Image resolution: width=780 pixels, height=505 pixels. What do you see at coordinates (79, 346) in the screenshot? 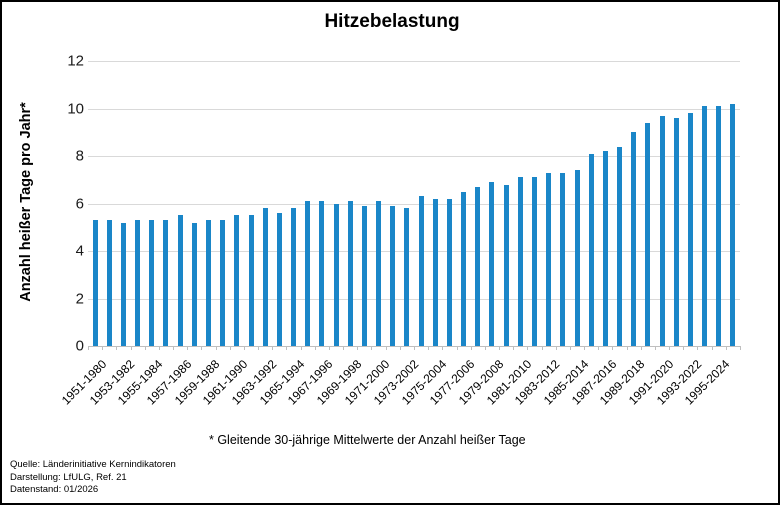
I see `y-tick-label: 0` at bounding box center [79, 346].